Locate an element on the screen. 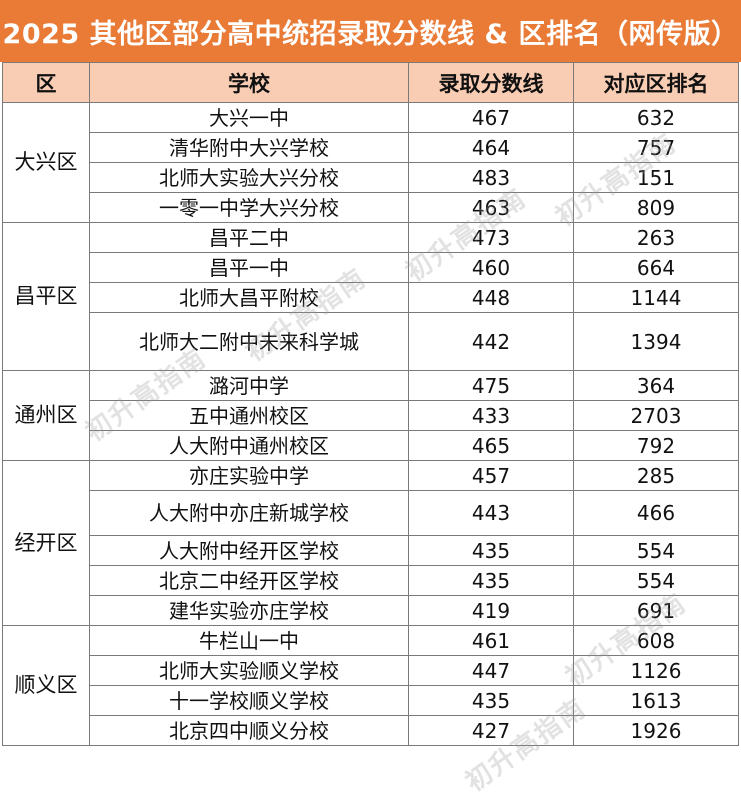  school-cell: 北师大实验顺义学校 is located at coordinates (249, 670).